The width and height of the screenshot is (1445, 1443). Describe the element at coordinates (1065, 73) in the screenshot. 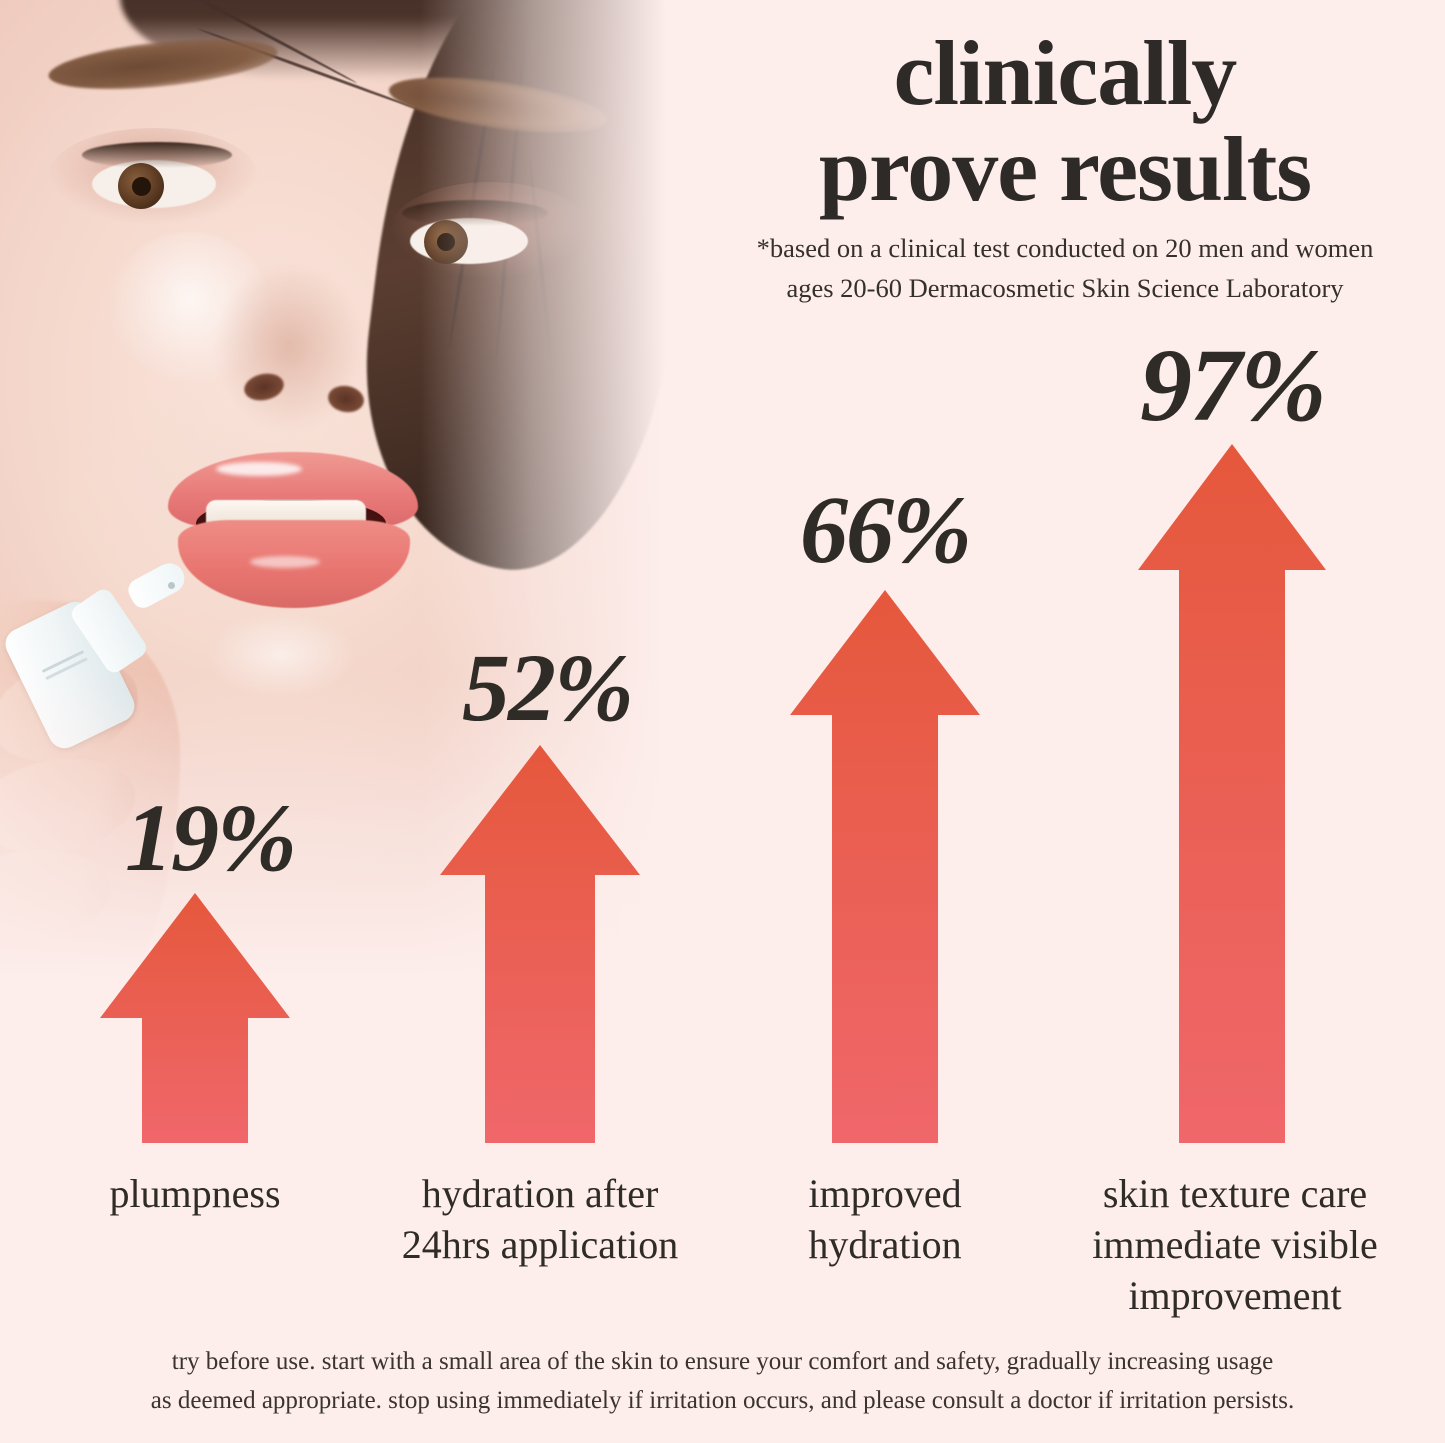

I see `page-title-line-1: clinically` at that location.